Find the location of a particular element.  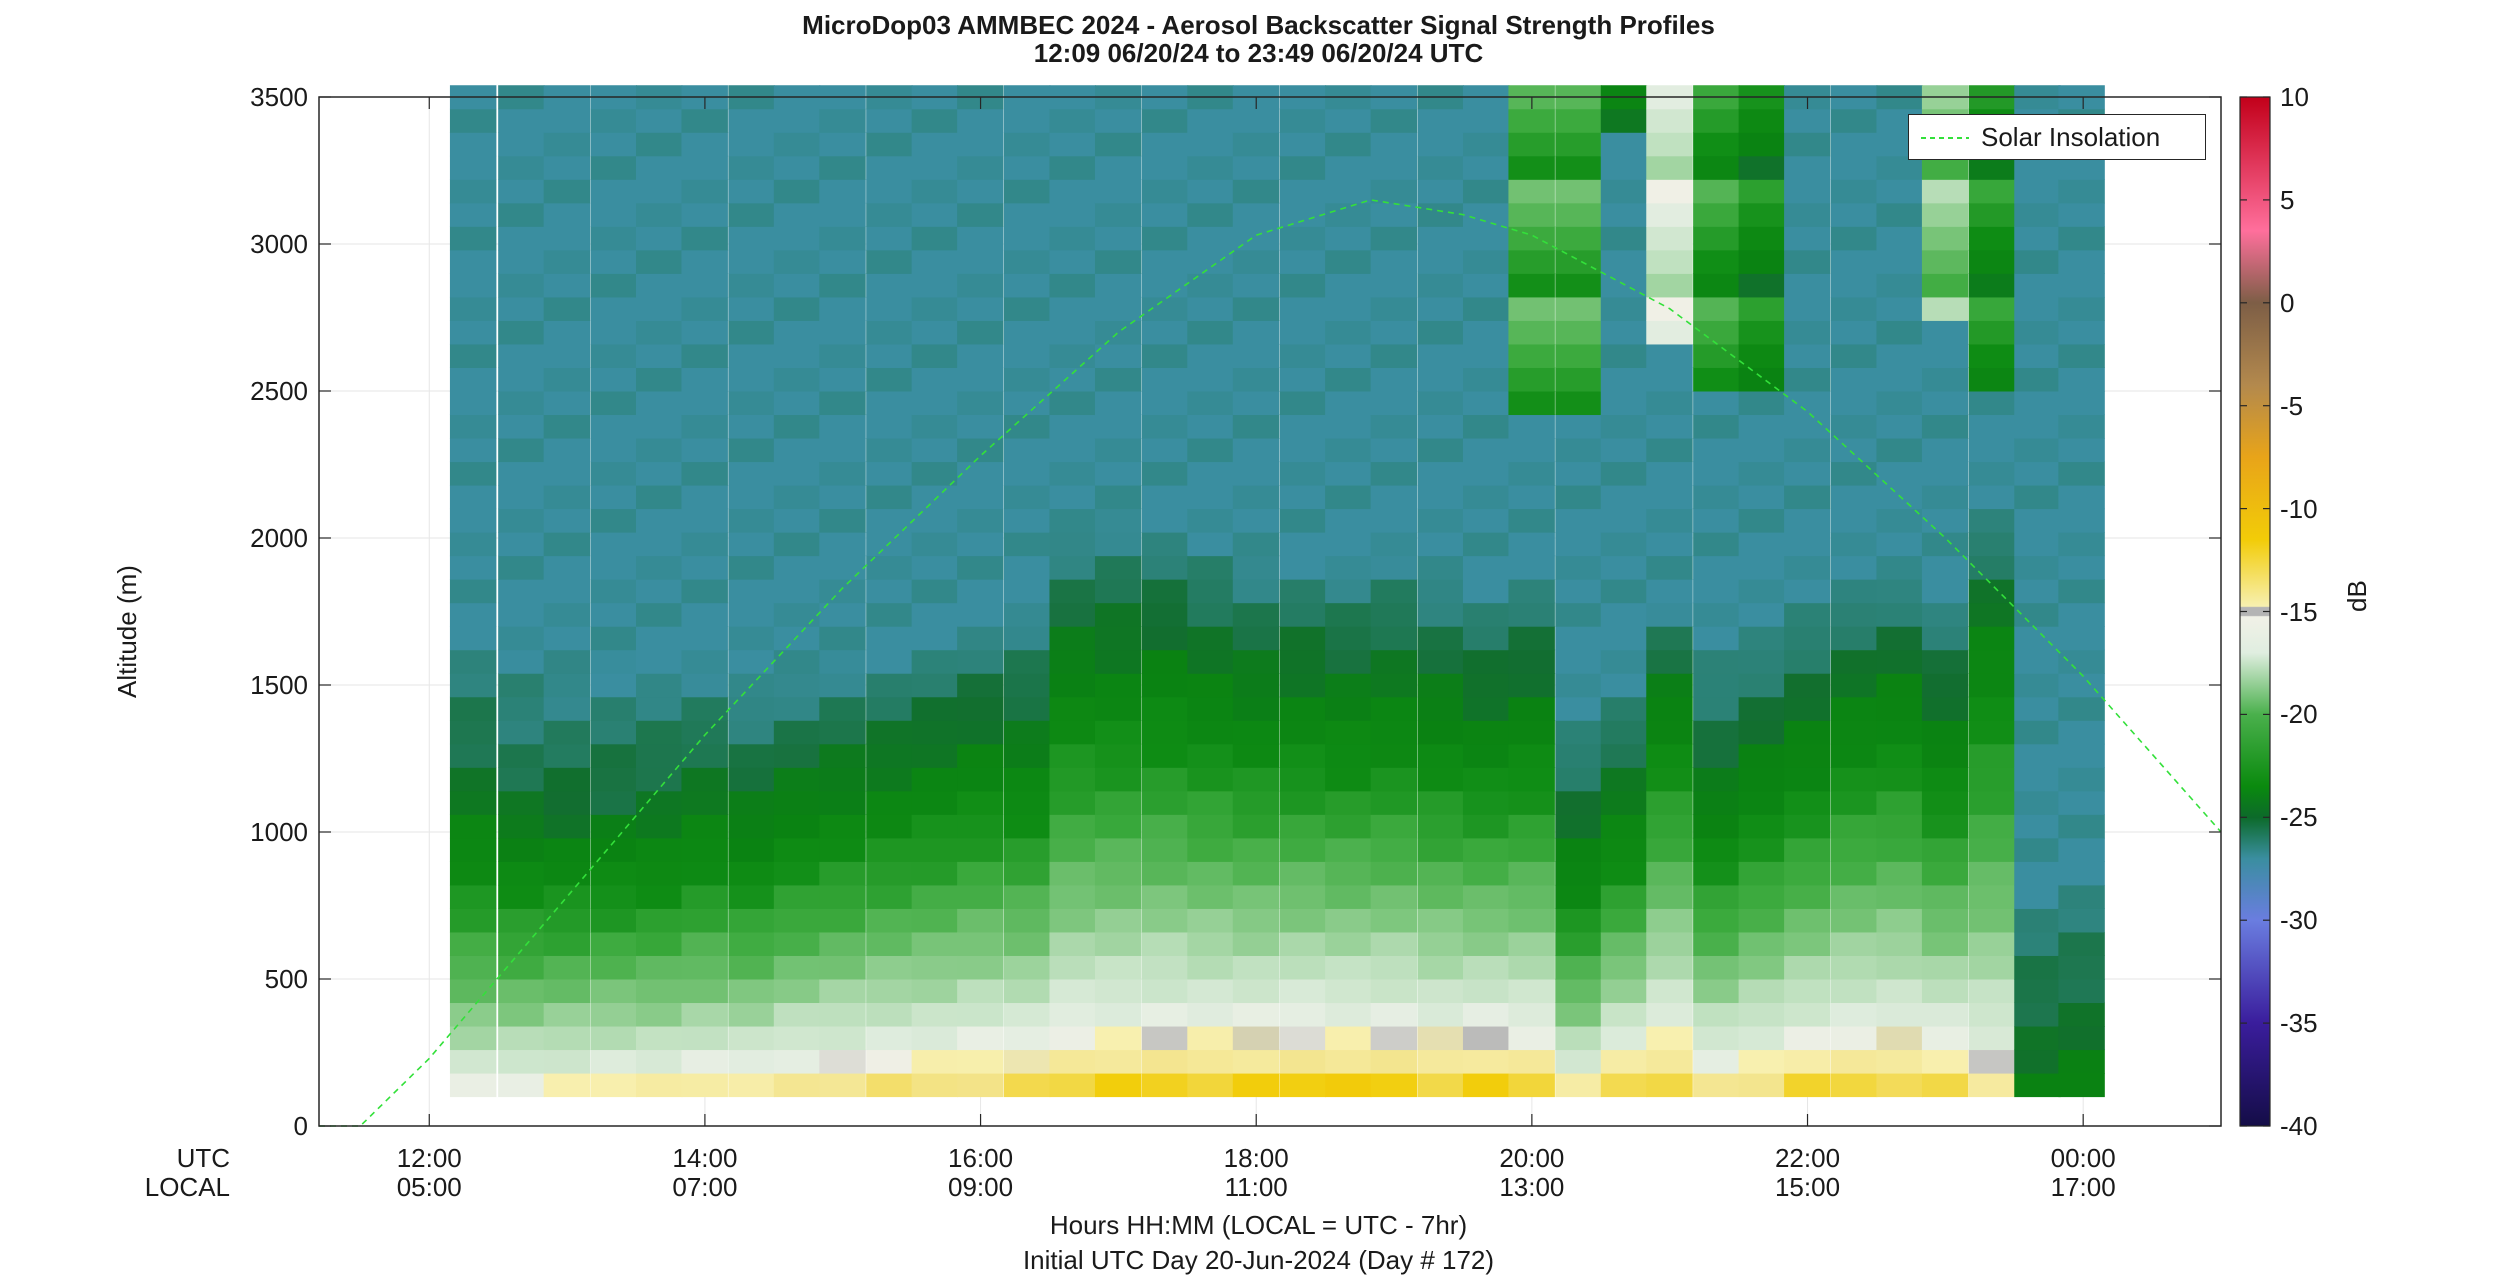

colorbar-tick-label: -30 is located at coordinates (2299, 920).